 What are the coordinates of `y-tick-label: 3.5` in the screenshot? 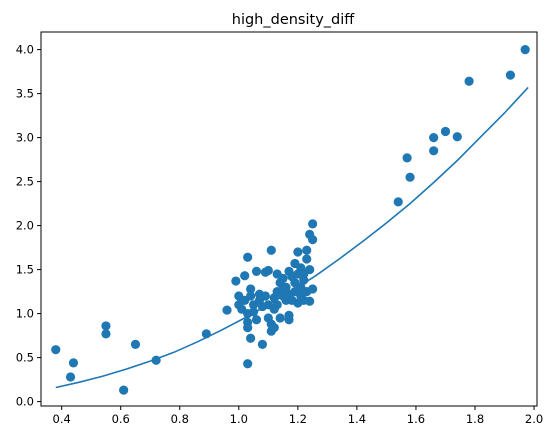 It's located at (25, 94).